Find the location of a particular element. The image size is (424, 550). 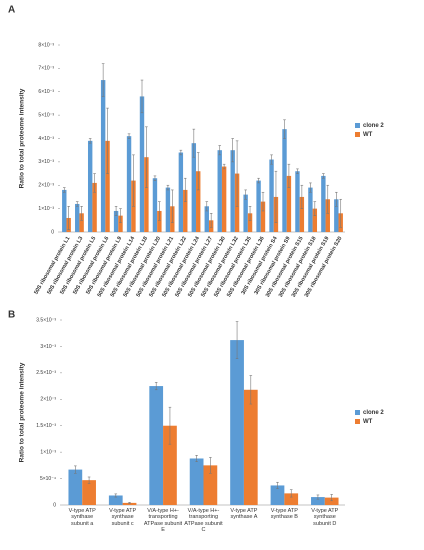

x-tick-label-box: V-type ATP synthase subunit a is located at coordinates (82, 517).